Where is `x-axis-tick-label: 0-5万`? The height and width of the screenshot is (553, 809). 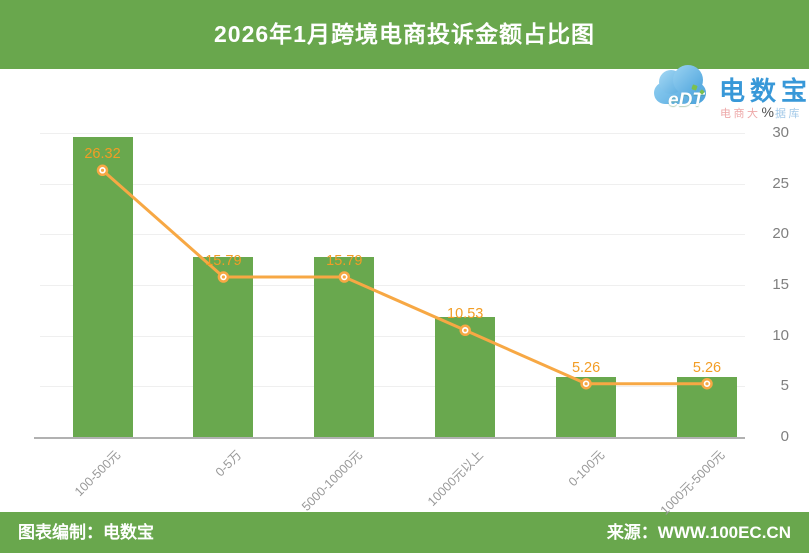
x-axis-tick-label: 0-5万 is located at coordinates (228, 463).